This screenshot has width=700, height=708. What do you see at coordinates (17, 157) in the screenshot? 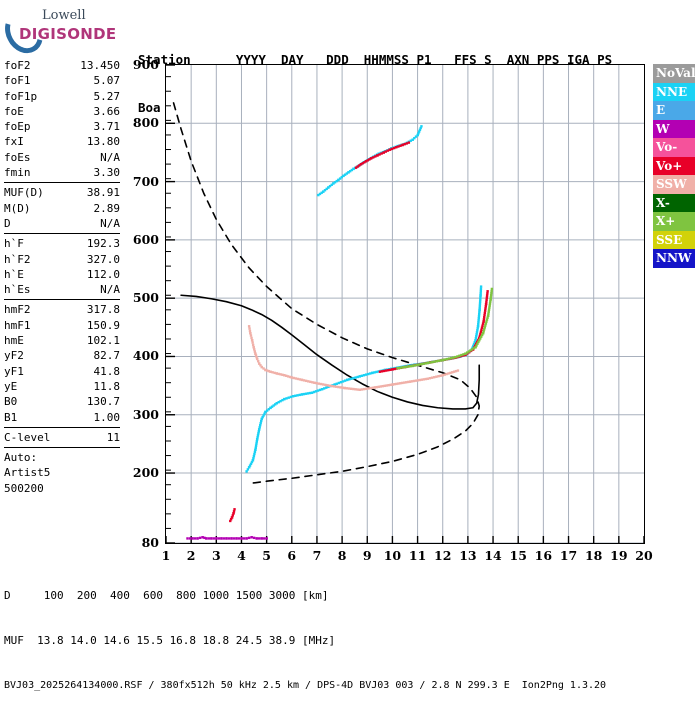
I see `param-key: foEs` at bounding box center [17, 157].